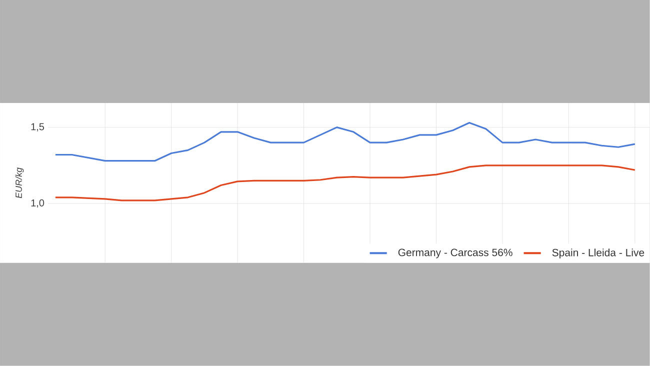 The width and height of the screenshot is (650, 366). Describe the element at coordinates (598, 253) in the screenshot. I see `legend-label: Spain - Lleida - Live` at that location.